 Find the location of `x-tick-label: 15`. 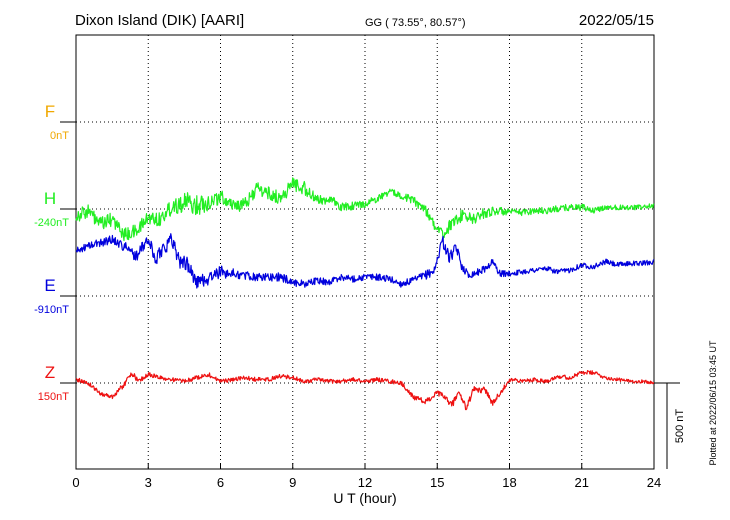

x-tick-label: 15 is located at coordinates (437, 482).